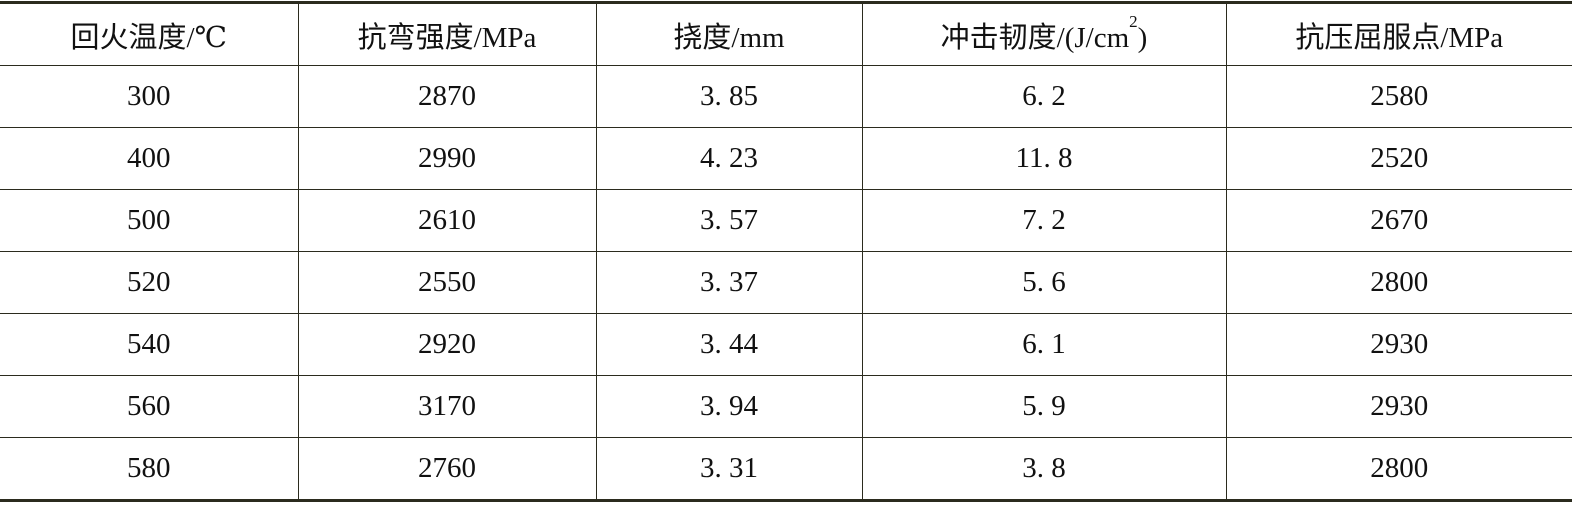 The width and height of the screenshot is (1572, 506). I want to click on header-bending-strength: 抗弯强度/MPa, so click(447, 33).